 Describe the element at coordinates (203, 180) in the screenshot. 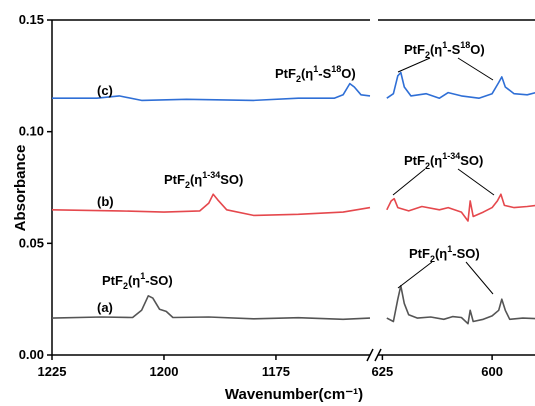

I see `annotation-b-left: PtF2(η1-34SO)` at that location.